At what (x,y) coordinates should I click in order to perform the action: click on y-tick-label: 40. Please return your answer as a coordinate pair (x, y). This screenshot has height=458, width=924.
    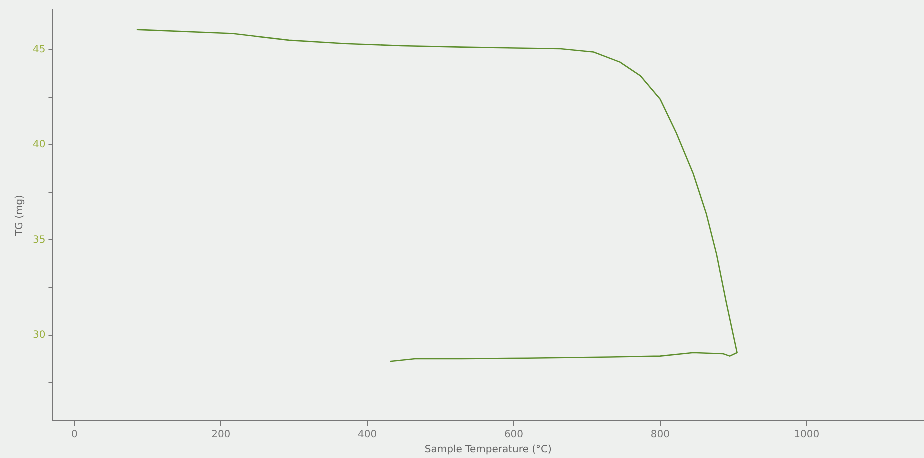
    Looking at the image, I should click on (39, 145).